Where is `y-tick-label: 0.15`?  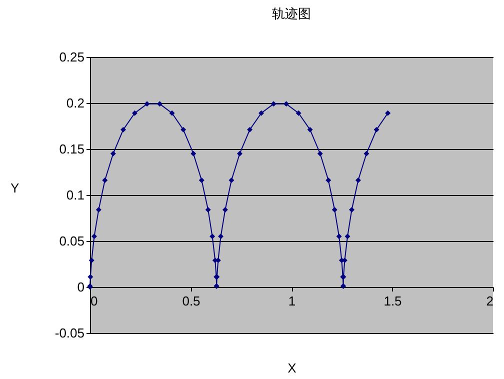
y-tick-label: 0.15 is located at coordinates (71, 149).